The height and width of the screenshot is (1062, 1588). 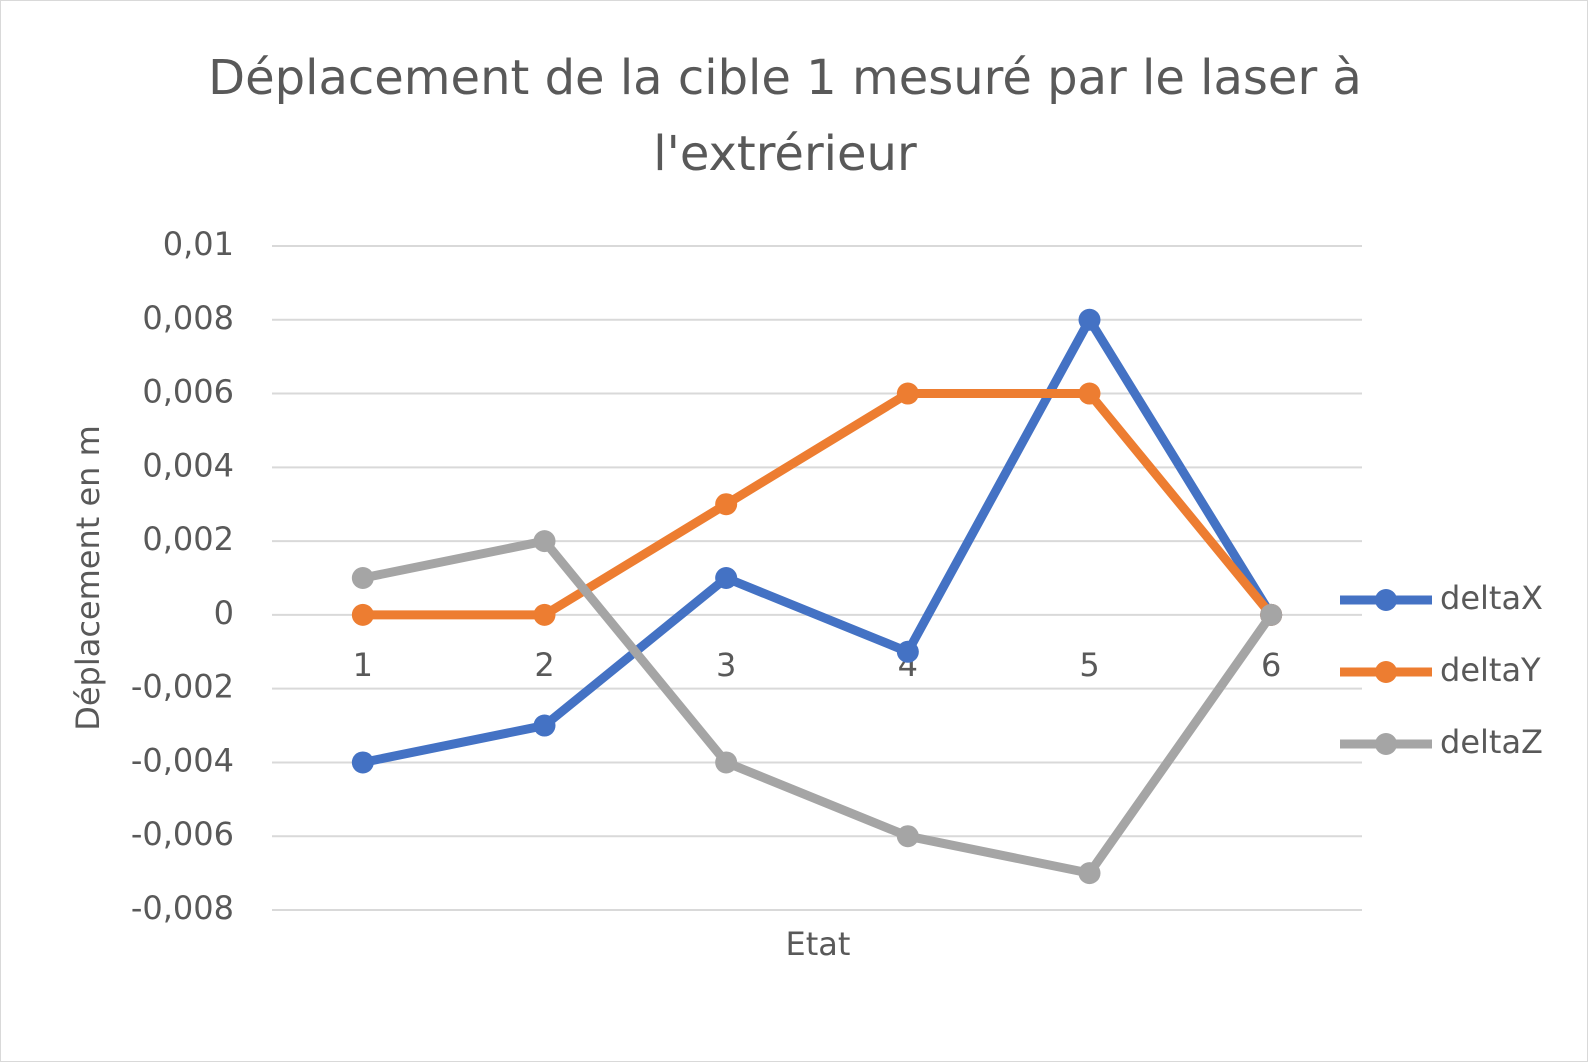 I want to click on y-tick-label: 0, so click(x=224, y=613).